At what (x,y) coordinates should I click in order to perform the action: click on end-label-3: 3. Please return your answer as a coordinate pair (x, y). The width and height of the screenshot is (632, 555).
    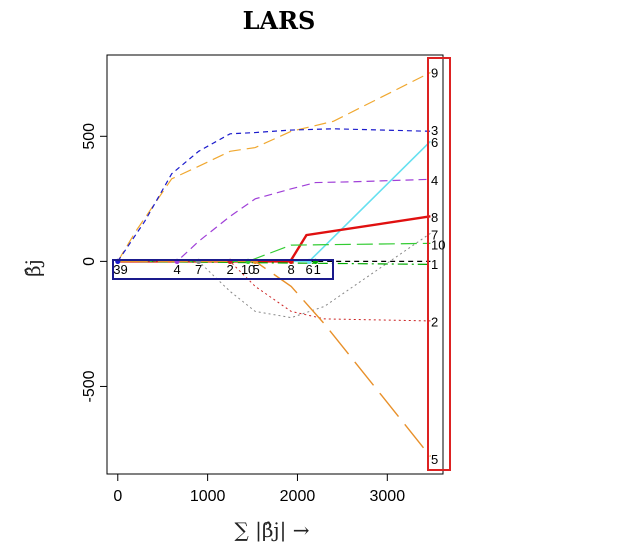
    Looking at the image, I should click on (434, 130).